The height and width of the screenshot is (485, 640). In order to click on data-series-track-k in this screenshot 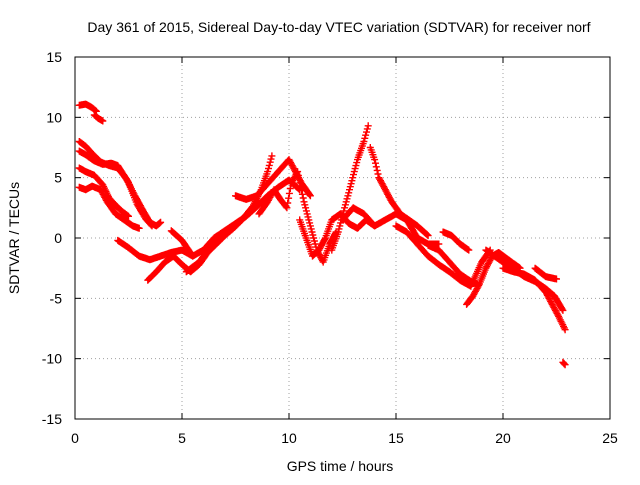, I will do `click(273, 179)`.